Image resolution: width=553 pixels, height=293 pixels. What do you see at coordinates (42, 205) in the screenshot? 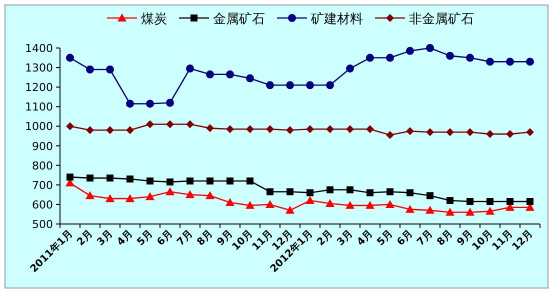
I see `y-tick-label: 600` at bounding box center [42, 205].